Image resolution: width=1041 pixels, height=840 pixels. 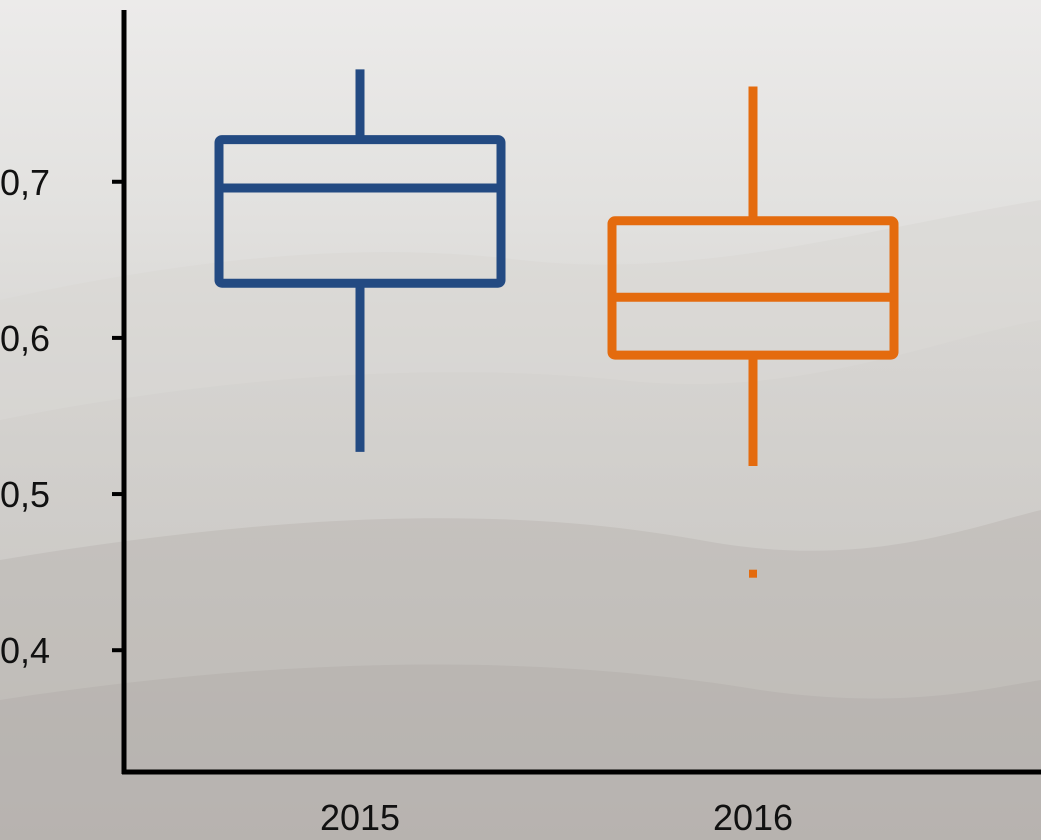 I want to click on y-tick-label: 0,7, so click(x=25, y=182).